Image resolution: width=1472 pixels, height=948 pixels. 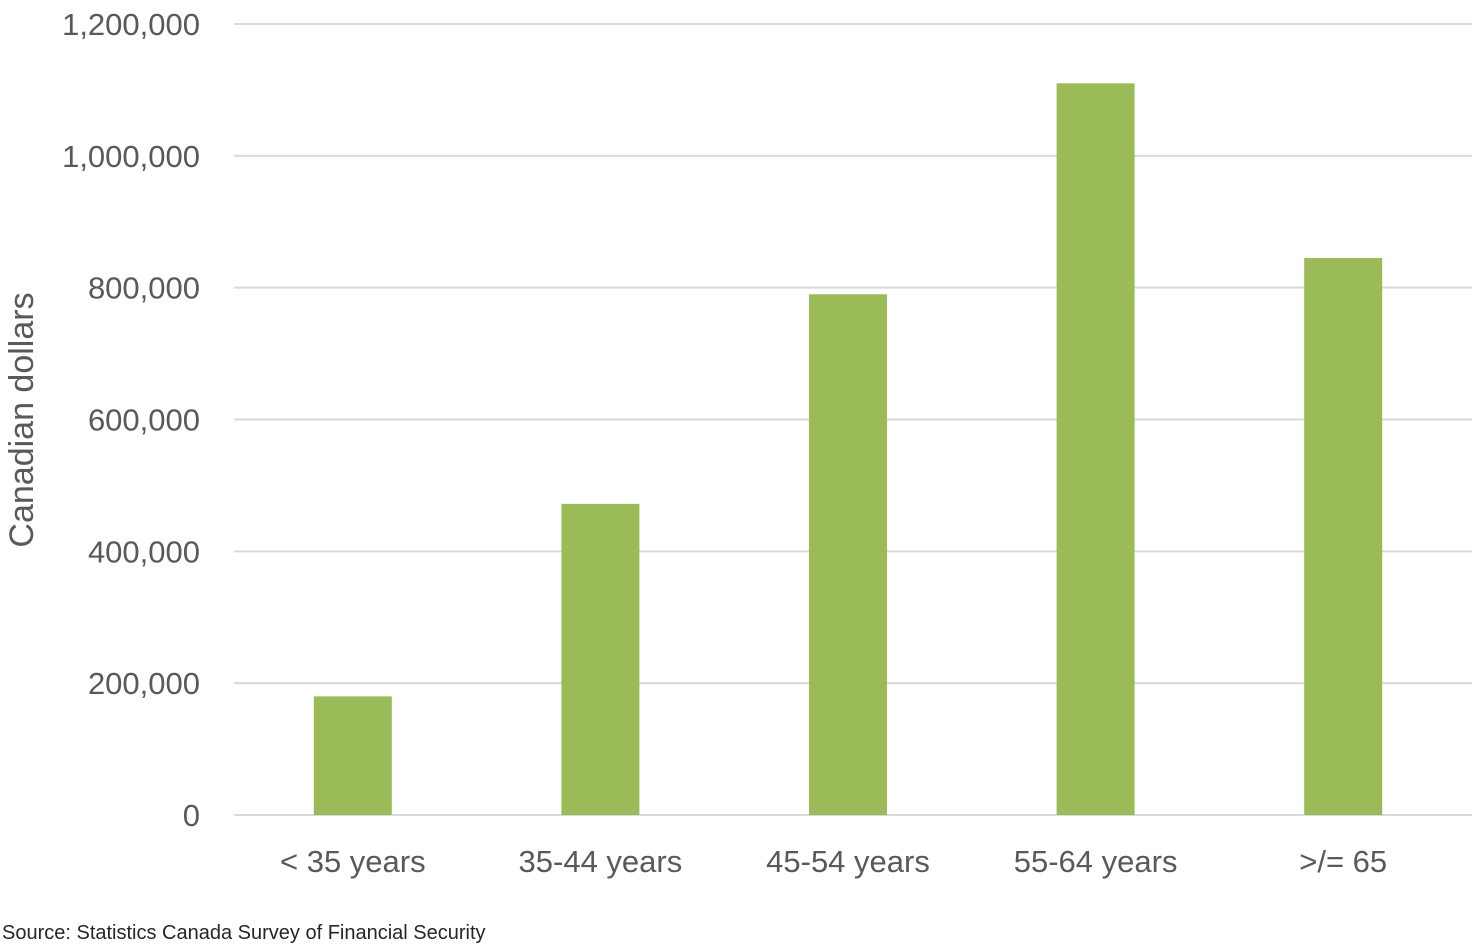 I want to click on x-tick-label: 45-54 years, so click(x=848, y=861).